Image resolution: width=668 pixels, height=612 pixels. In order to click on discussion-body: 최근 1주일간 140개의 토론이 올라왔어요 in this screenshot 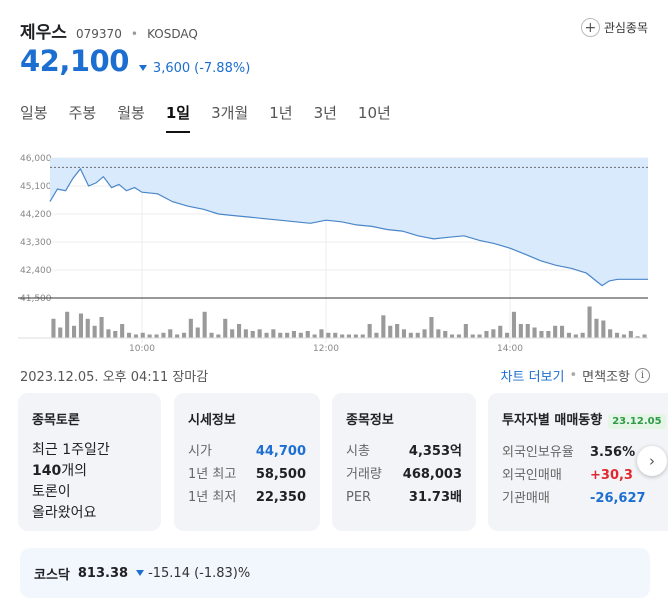, I will do `click(89, 482)`.